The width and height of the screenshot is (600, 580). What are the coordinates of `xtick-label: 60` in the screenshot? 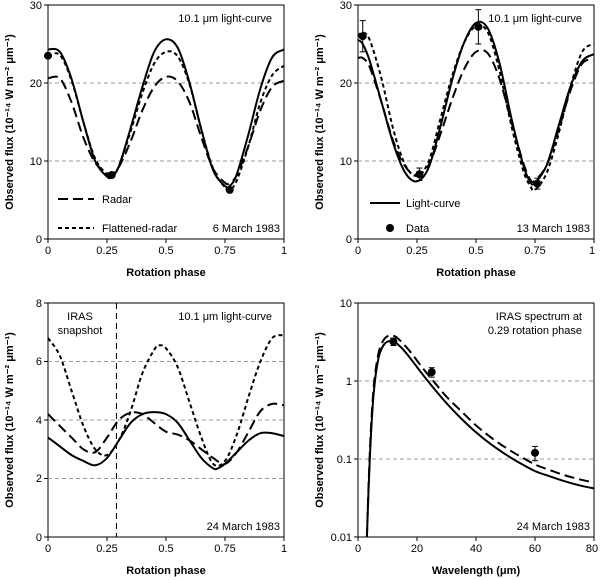 It's located at (535, 549).